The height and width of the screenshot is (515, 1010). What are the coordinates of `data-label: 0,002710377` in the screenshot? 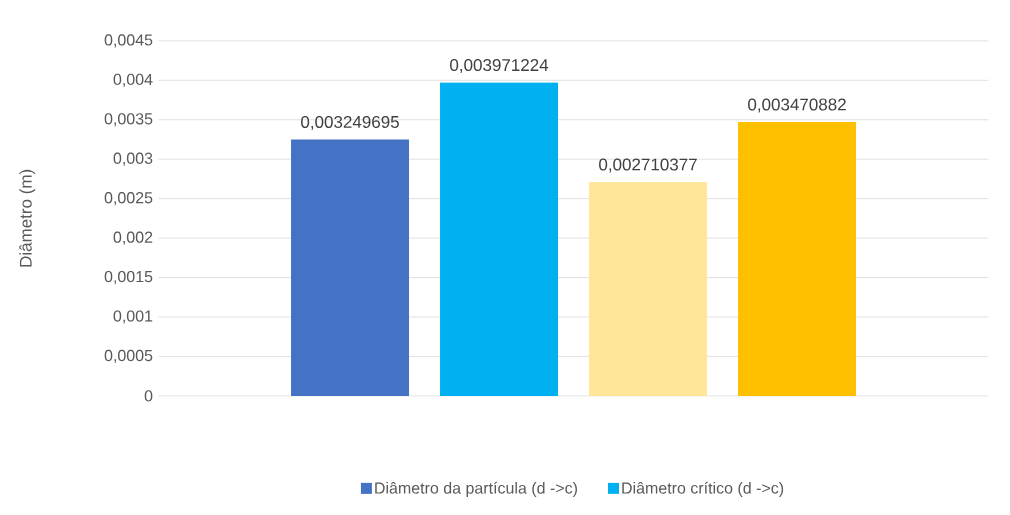 It's located at (648, 165).